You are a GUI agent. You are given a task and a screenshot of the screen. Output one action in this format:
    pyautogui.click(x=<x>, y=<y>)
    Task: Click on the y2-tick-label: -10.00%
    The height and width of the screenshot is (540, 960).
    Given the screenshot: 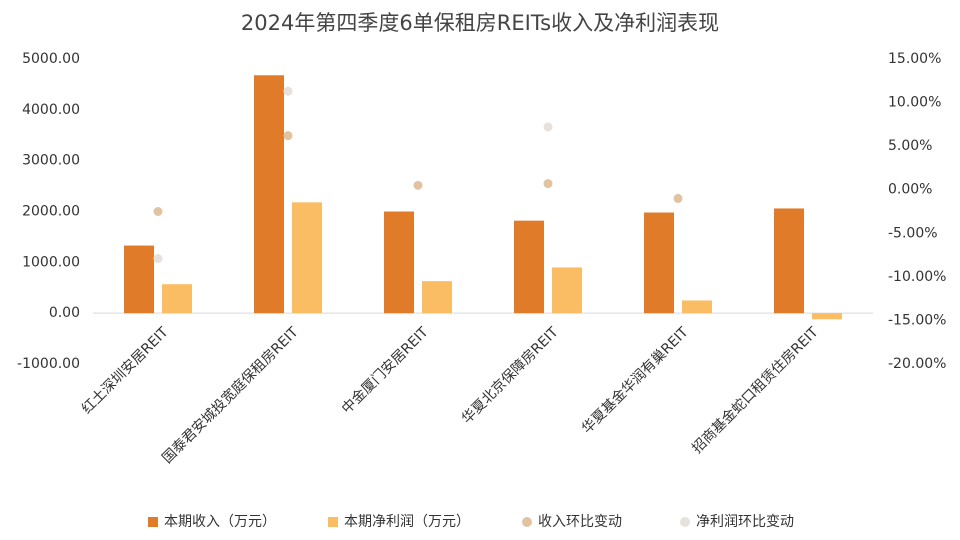 What is the action you would take?
    pyautogui.click(x=917, y=277)
    